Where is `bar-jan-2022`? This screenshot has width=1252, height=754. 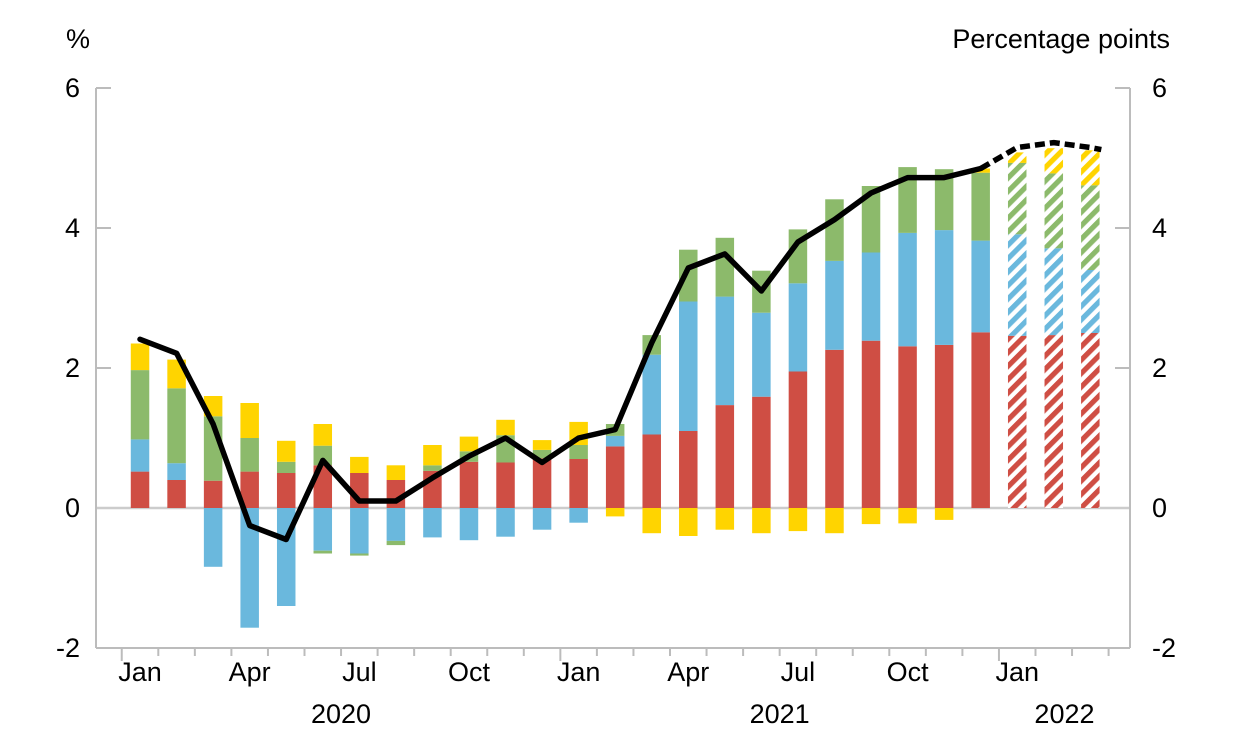
bar-jan-2022 is located at coordinates (1017, 330).